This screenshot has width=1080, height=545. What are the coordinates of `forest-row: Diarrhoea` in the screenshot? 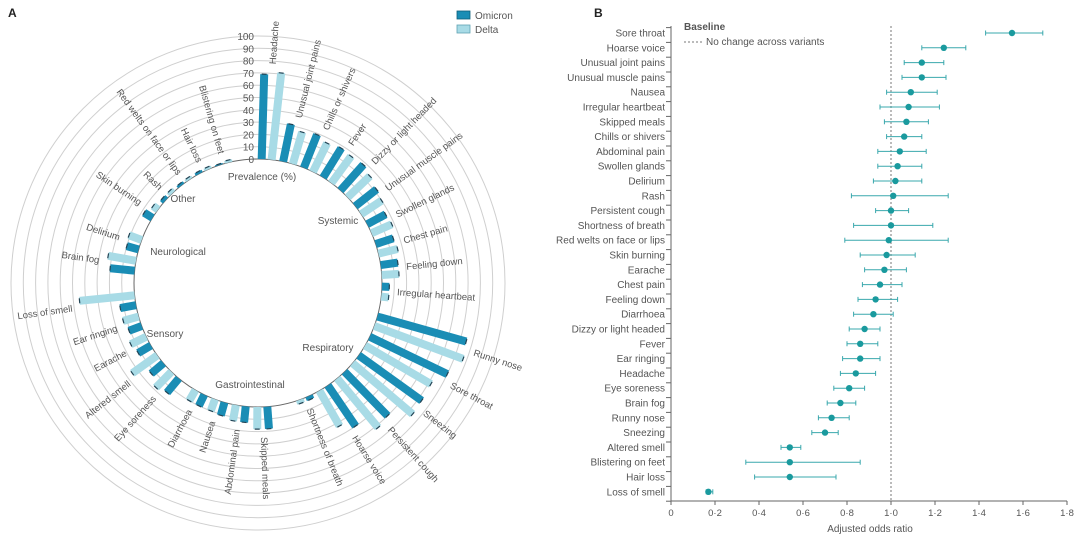 It's located at (757, 315).